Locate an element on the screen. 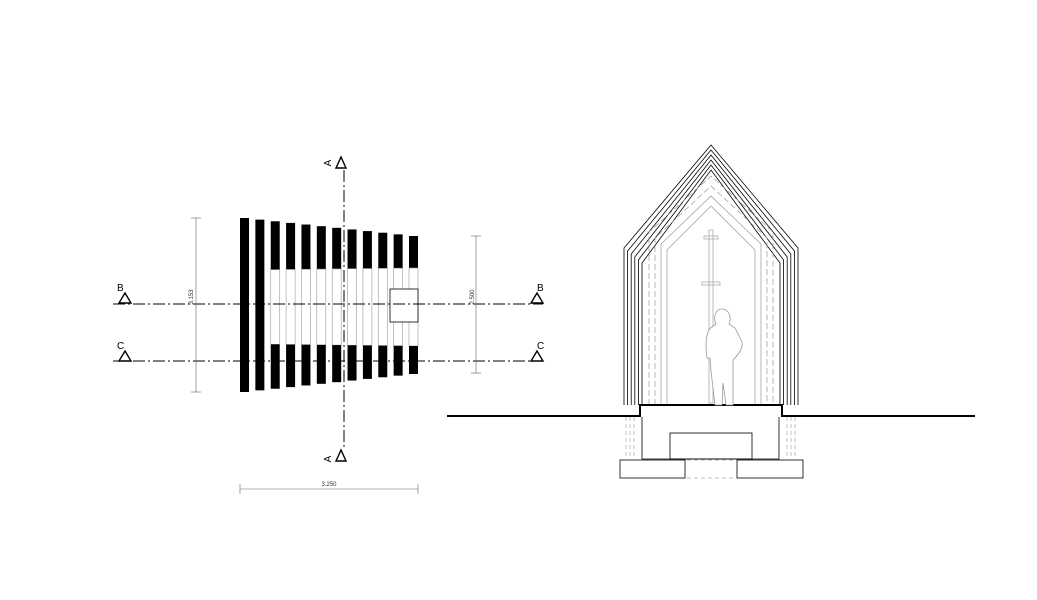 The width and height of the screenshot is (1037, 600). dimension-left-height: 3.153 is located at coordinates (195, 305).